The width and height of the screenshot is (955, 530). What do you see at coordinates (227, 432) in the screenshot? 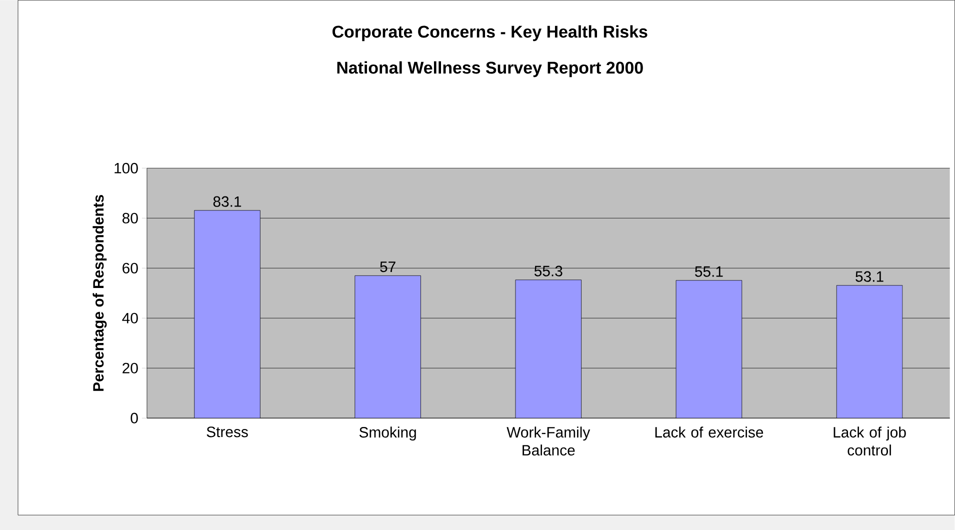
I see `x-tick-label: Stress` at bounding box center [227, 432].